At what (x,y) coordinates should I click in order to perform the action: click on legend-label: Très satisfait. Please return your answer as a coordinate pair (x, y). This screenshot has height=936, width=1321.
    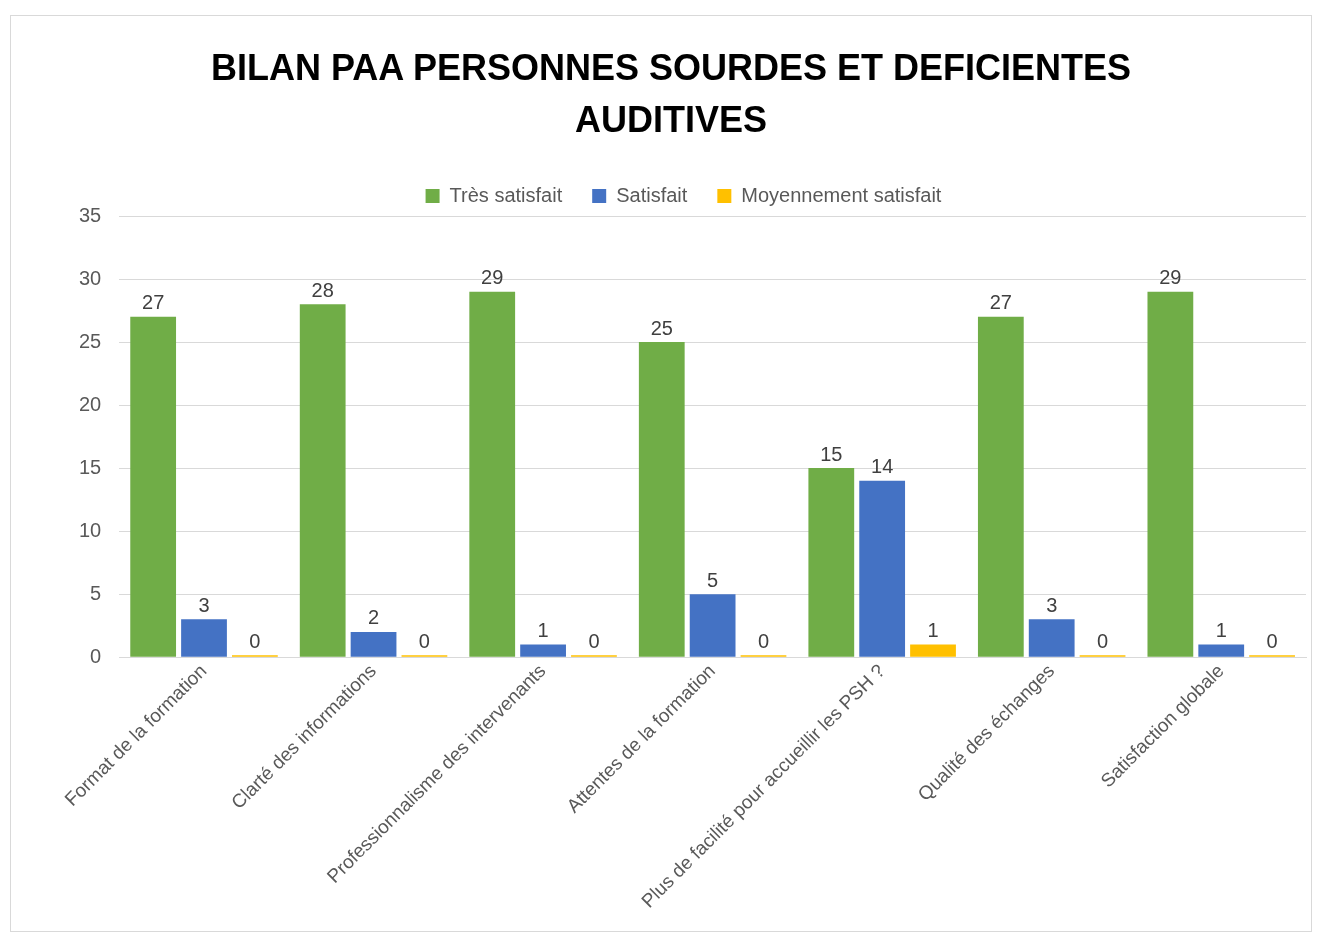
    Looking at the image, I should click on (506, 194).